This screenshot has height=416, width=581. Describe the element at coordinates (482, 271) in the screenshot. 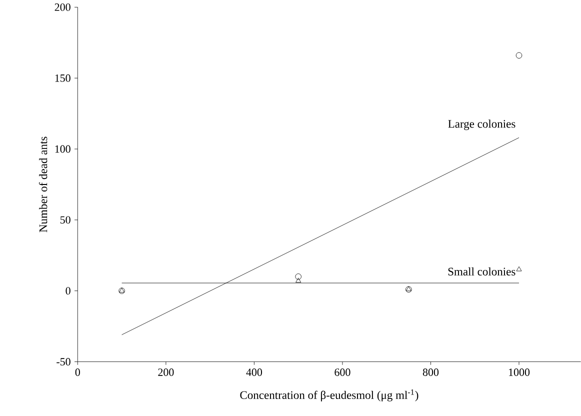

I see `series-label: Small colonies` at that location.